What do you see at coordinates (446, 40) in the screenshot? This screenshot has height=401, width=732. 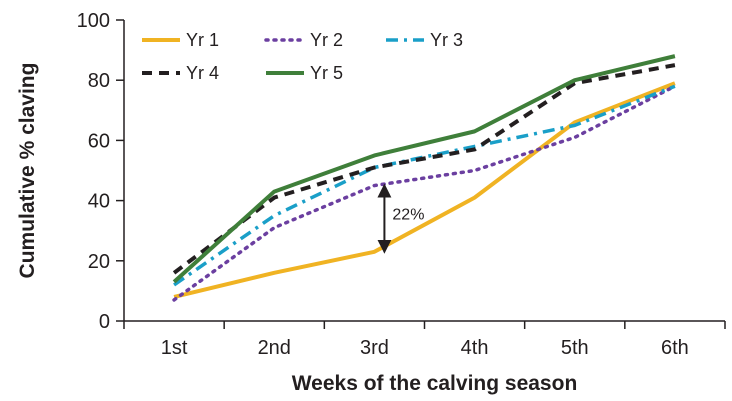 I see `legend-label-yr-3: Yr 3` at bounding box center [446, 40].